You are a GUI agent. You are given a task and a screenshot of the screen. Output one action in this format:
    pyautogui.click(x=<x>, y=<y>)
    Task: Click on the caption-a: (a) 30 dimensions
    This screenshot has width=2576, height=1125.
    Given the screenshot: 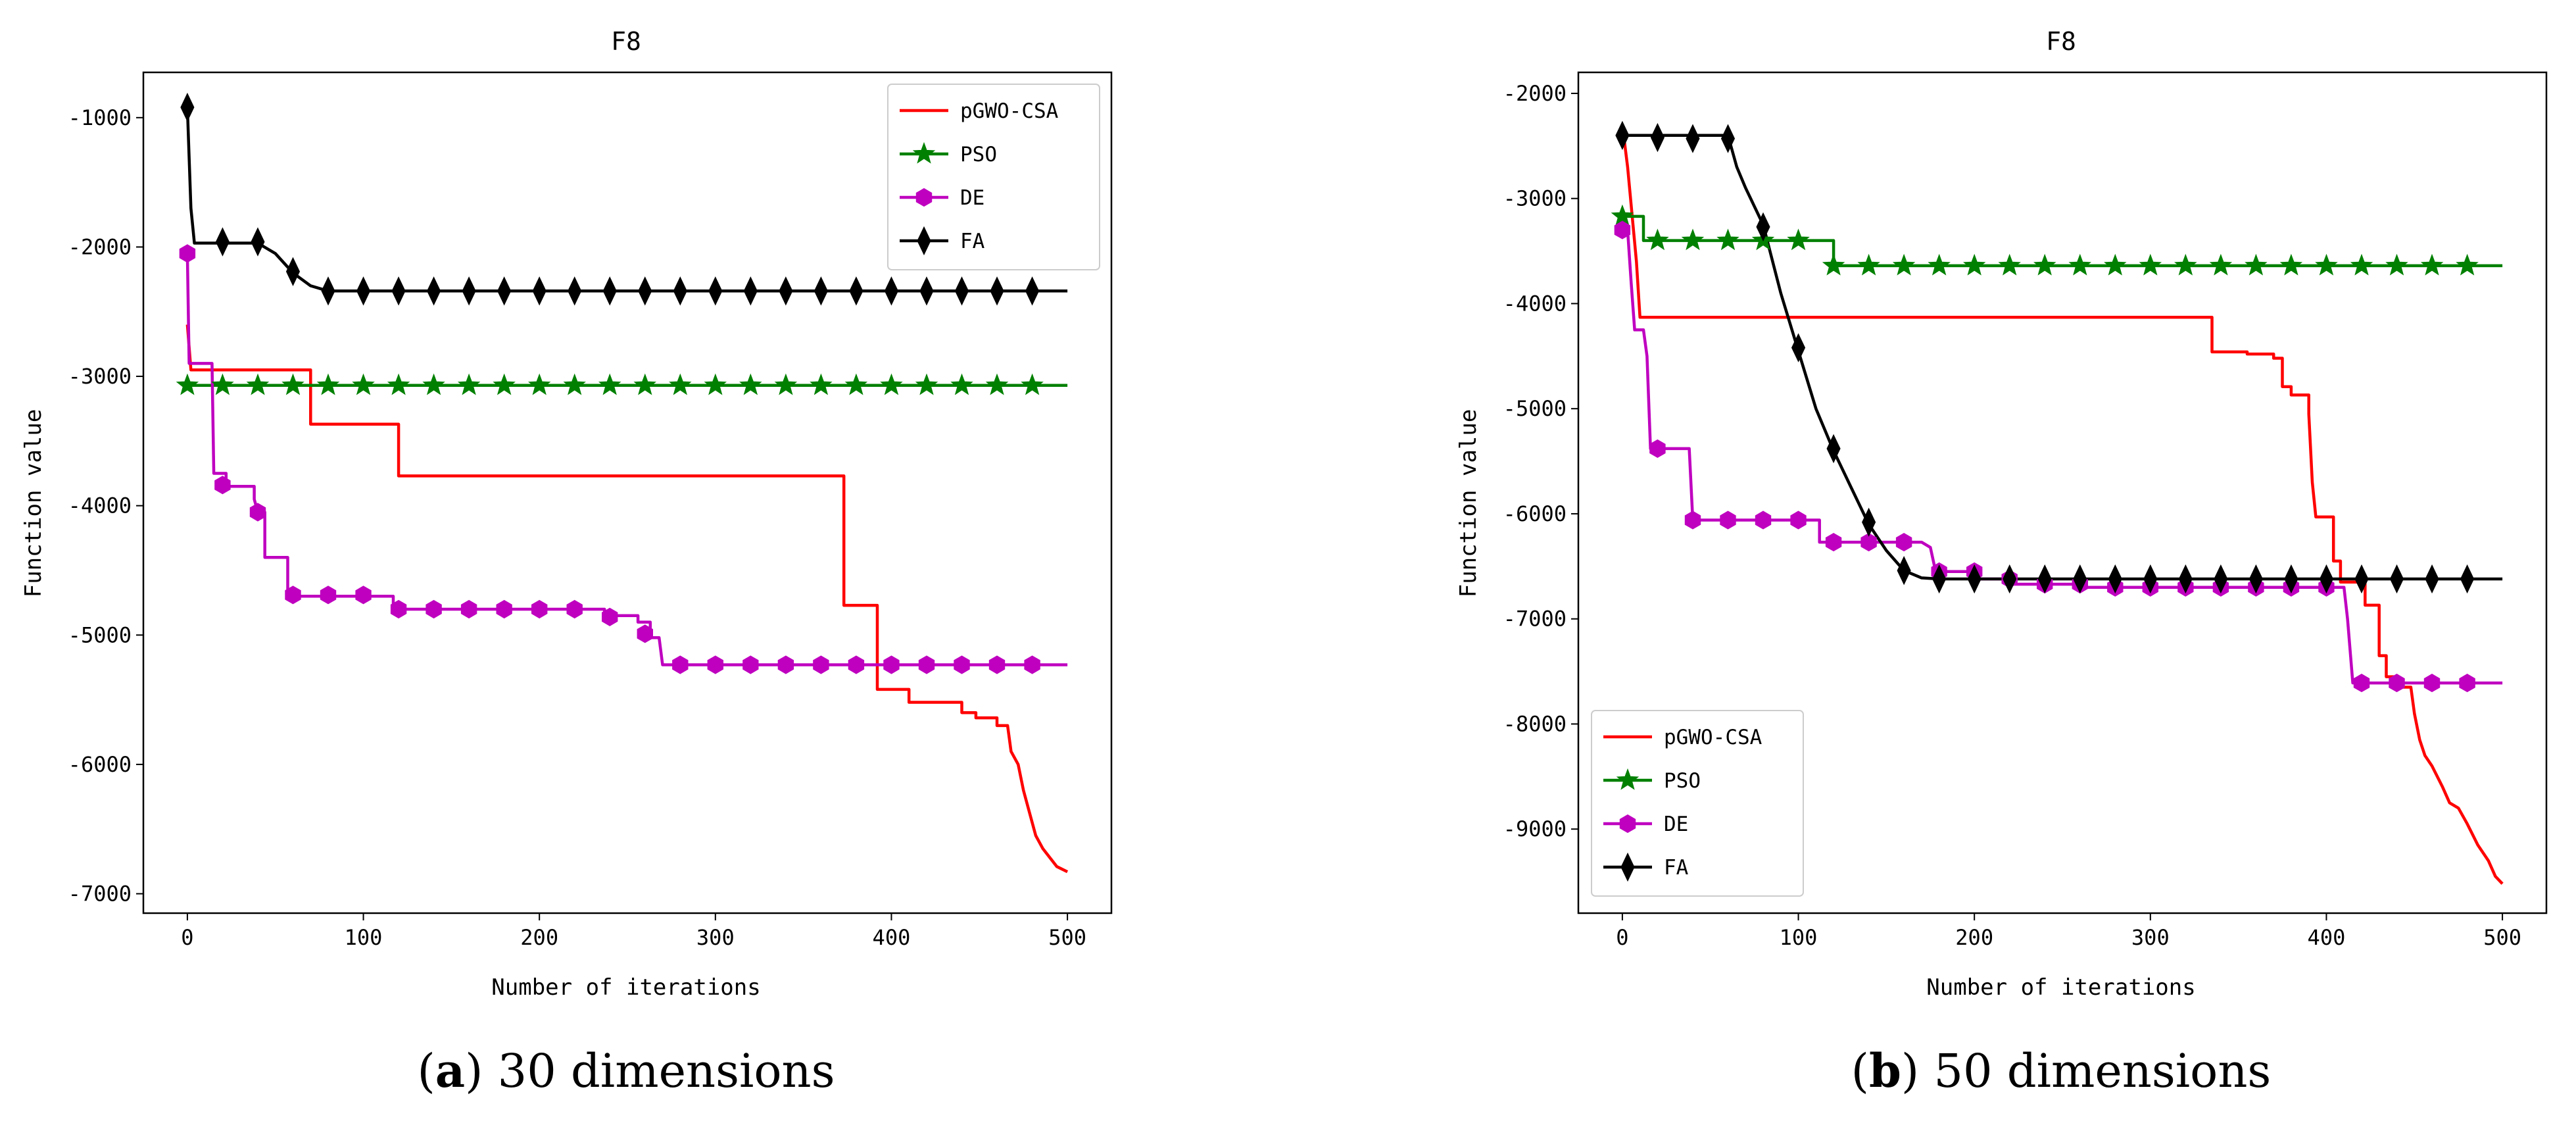 What is the action you would take?
    pyautogui.click(x=626, y=1071)
    